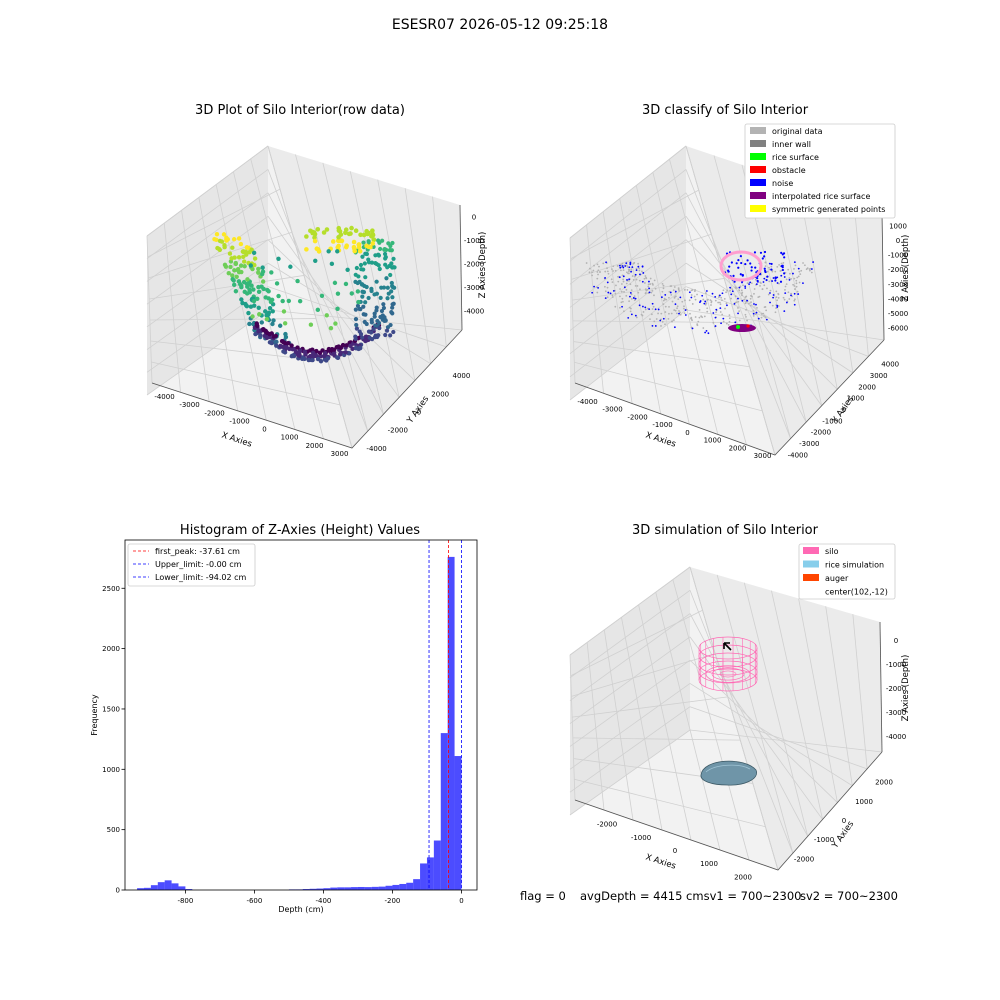 The height and width of the screenshot is (1000, 1000). What do you see at coordinates (821, 196) in the screenshot?
I see `legend-label: interpolated rice surface` at bounding box center [821, 196].